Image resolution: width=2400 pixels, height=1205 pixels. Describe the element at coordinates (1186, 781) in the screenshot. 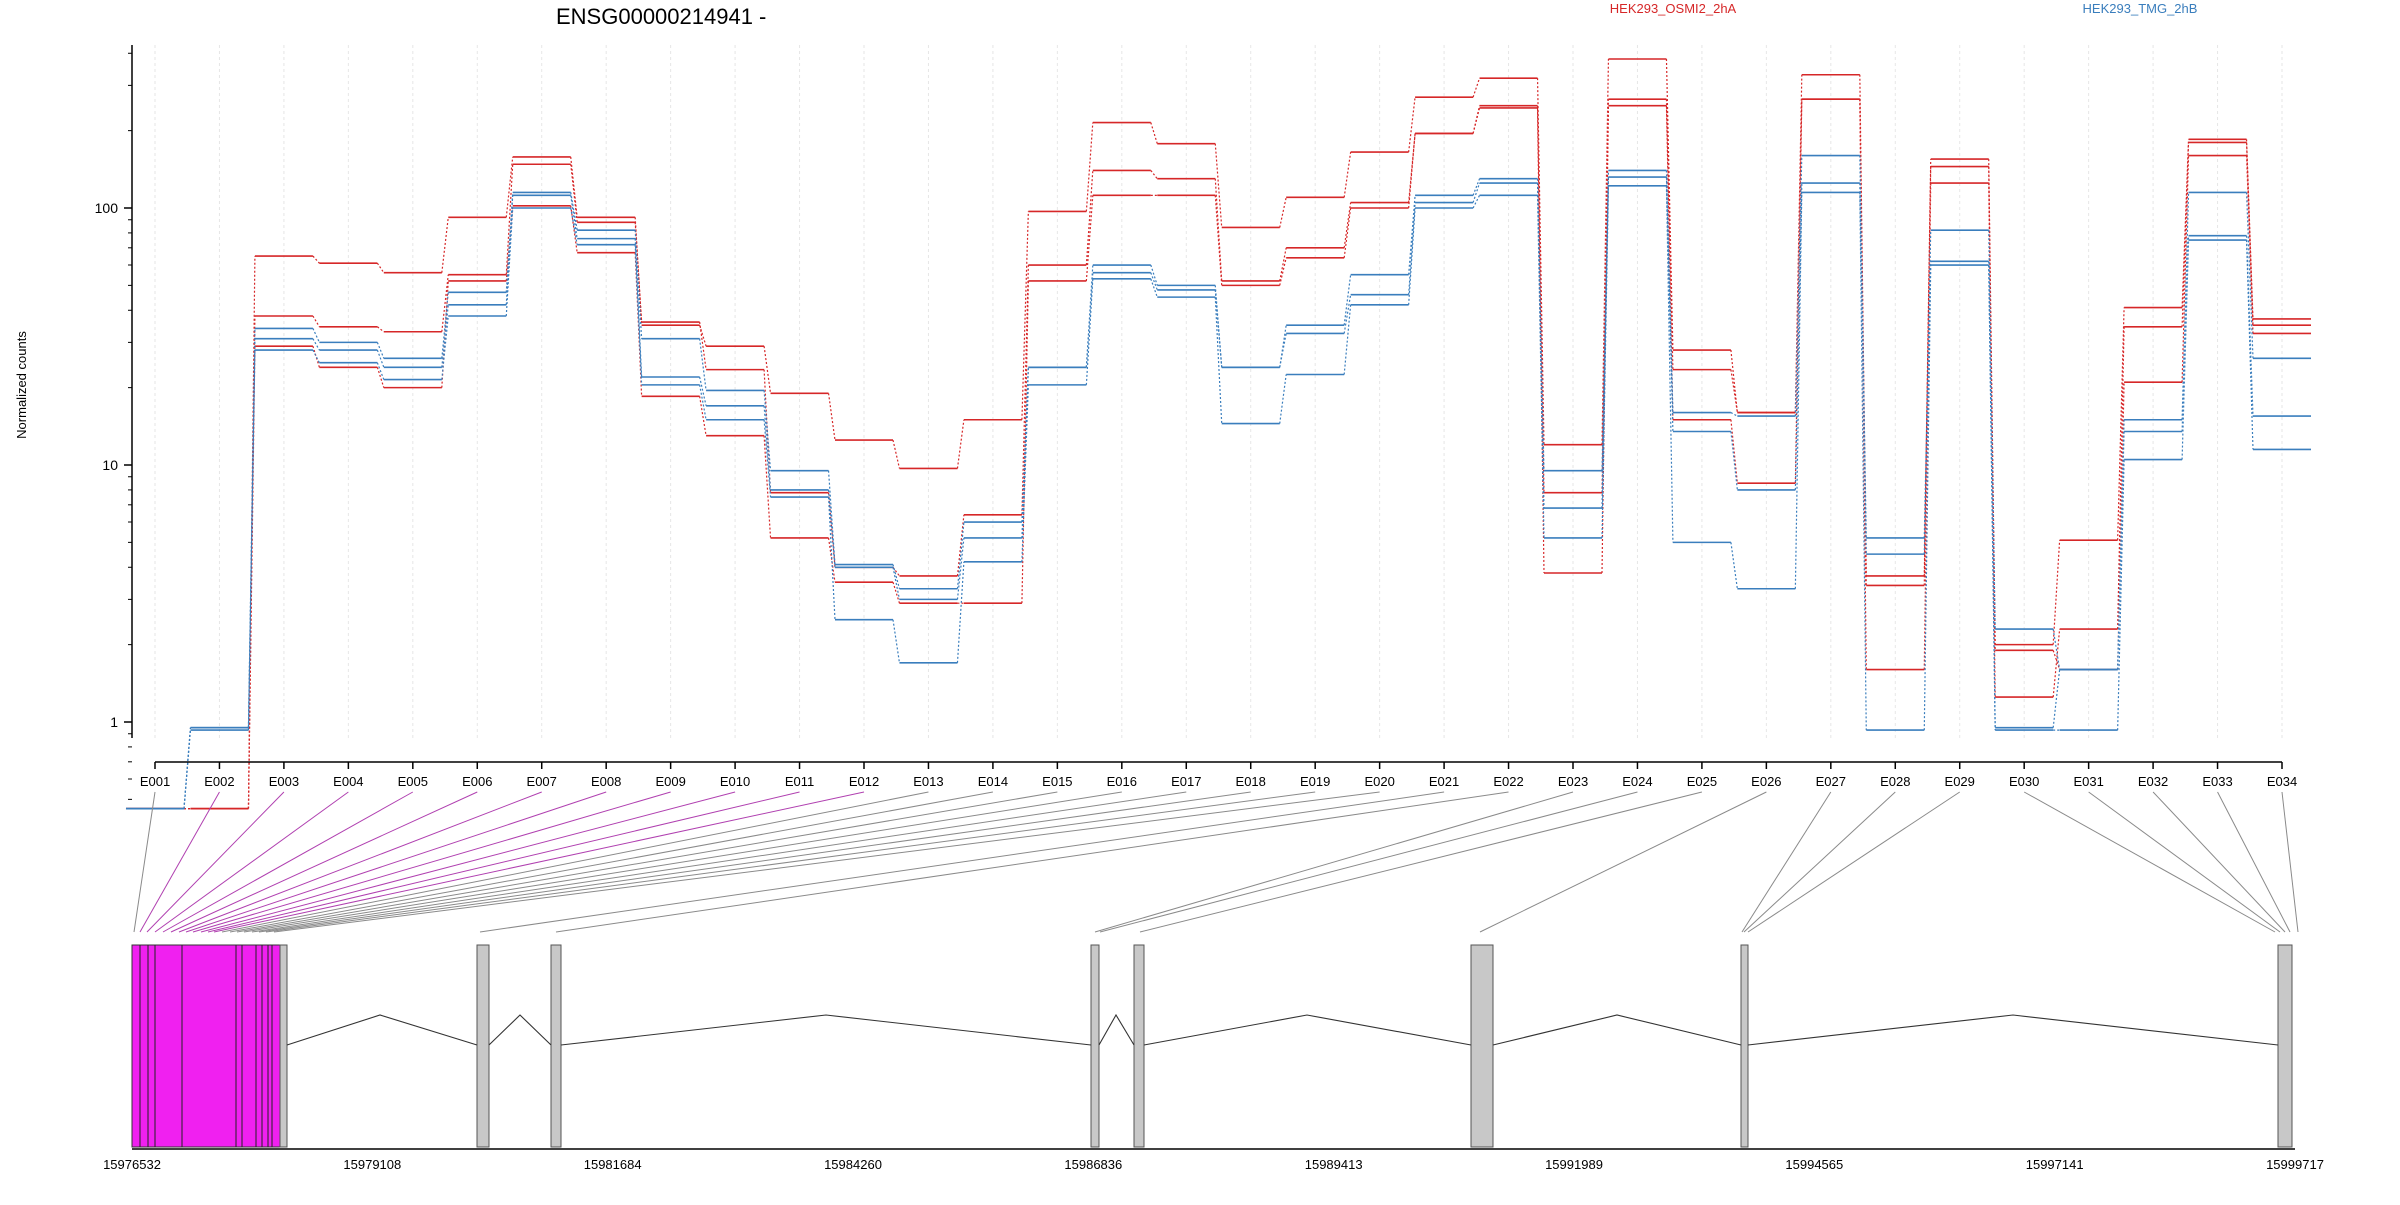

I see `x-tick-label: E017` at that location.